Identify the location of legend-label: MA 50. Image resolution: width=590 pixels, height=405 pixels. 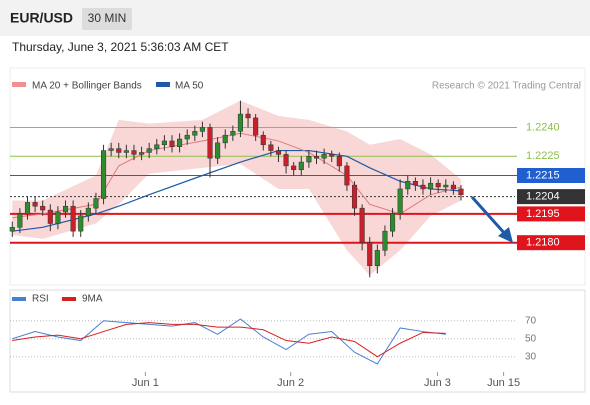
(189, 86).